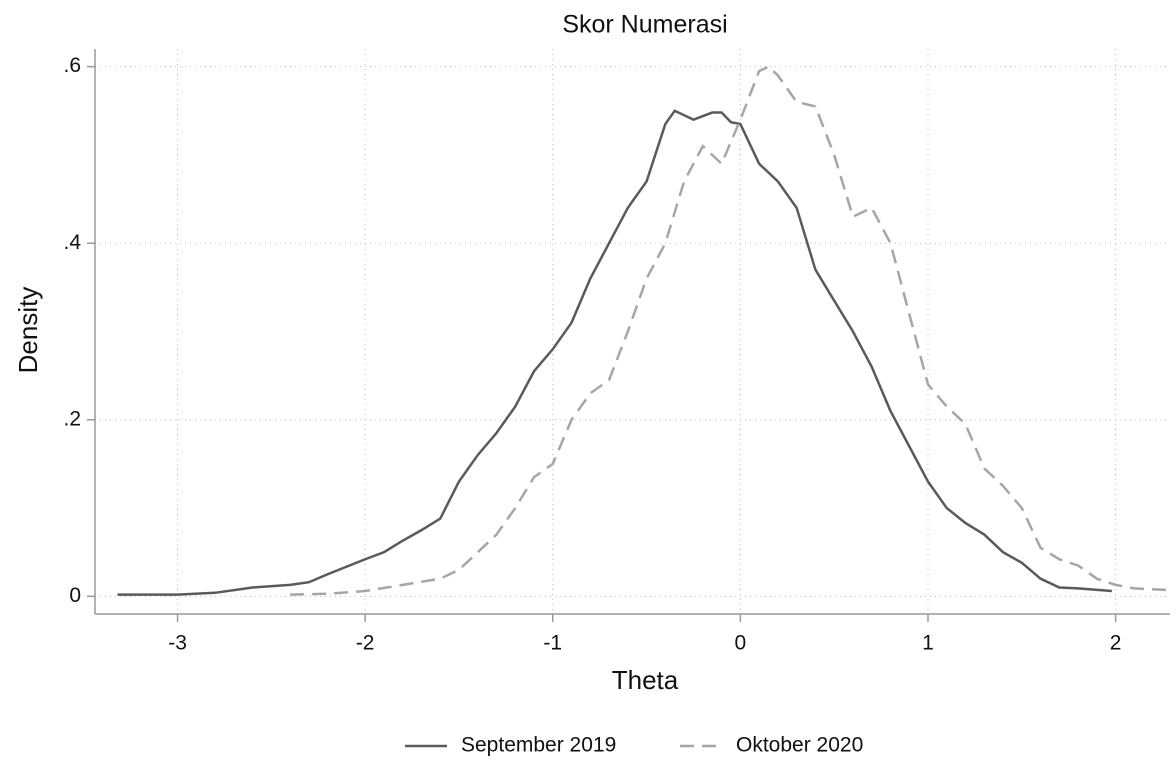  Describe the element at coordinates (1116, 643) in the screenshot. I see `x-tick-label: 2` at that location.